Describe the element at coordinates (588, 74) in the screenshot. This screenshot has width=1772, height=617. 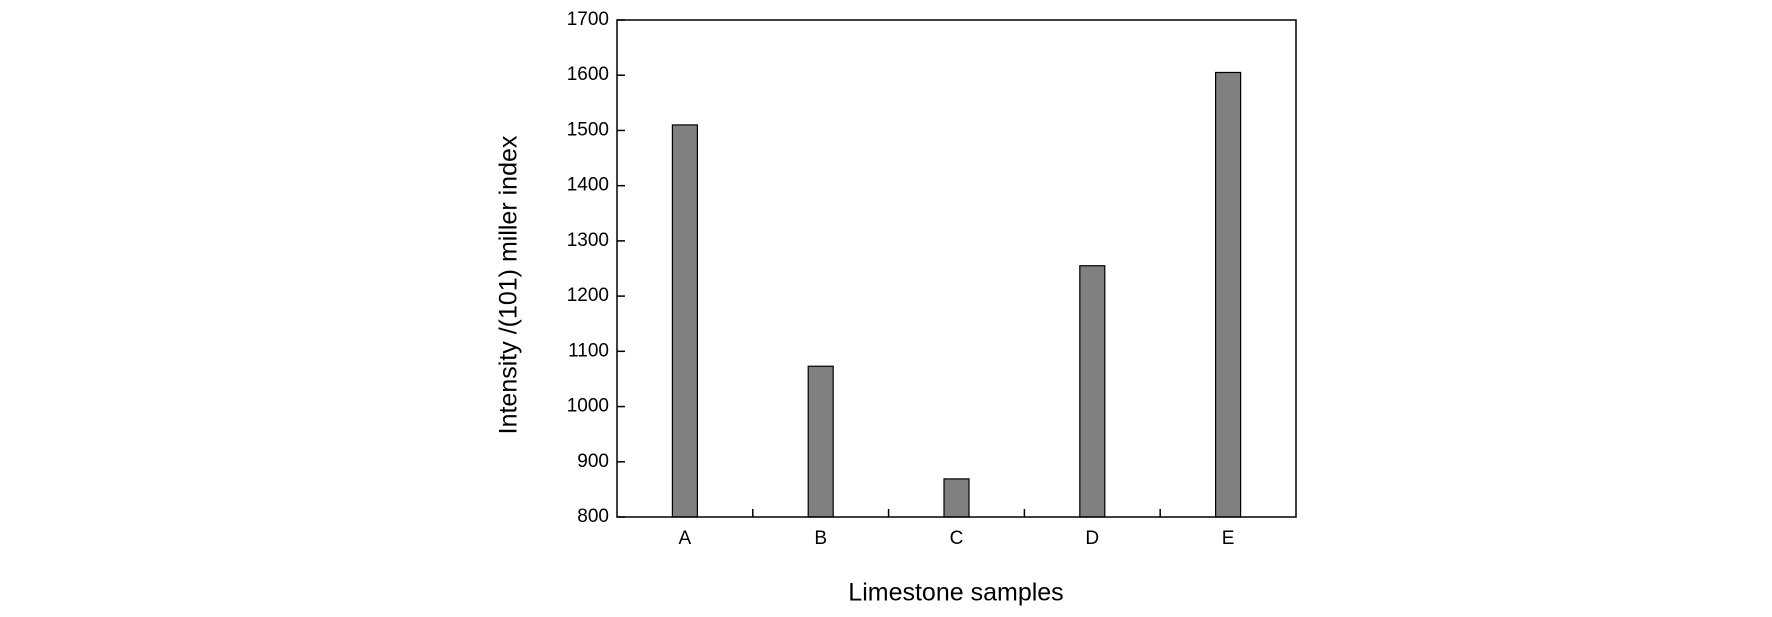
I see `y-tick-label: 1600` at that location.